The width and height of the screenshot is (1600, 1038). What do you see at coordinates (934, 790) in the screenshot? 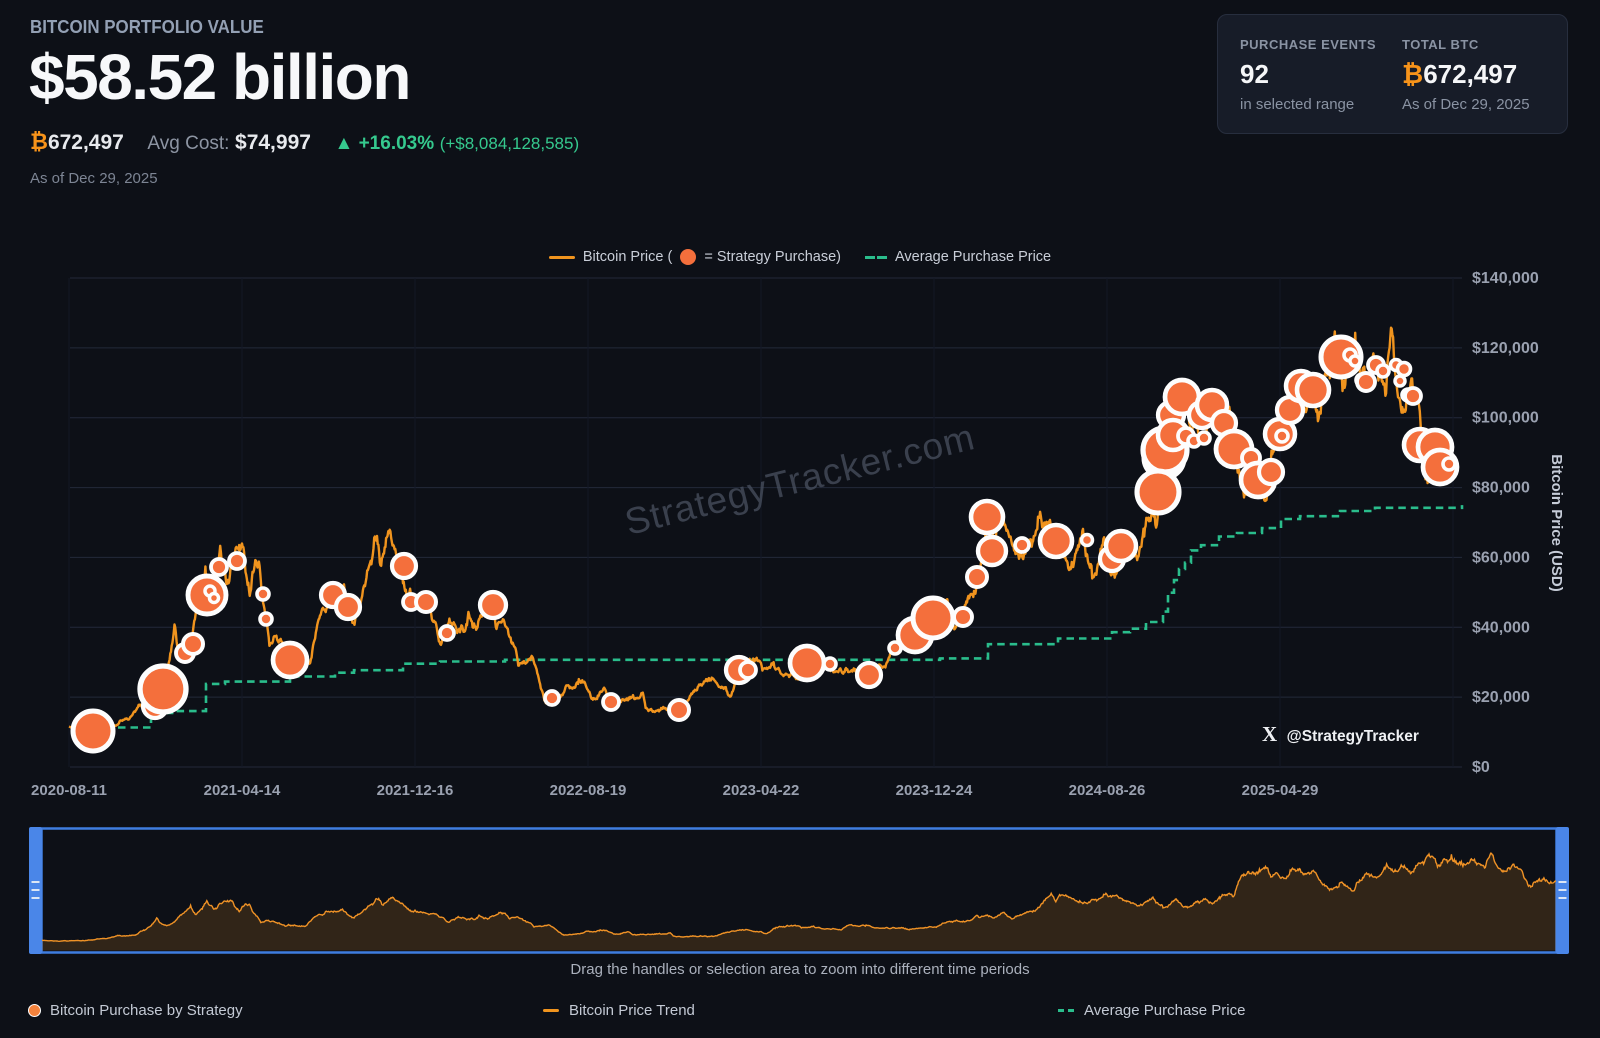
I see `svg-text: 2023-12-24` at bounding box center [934, 790].